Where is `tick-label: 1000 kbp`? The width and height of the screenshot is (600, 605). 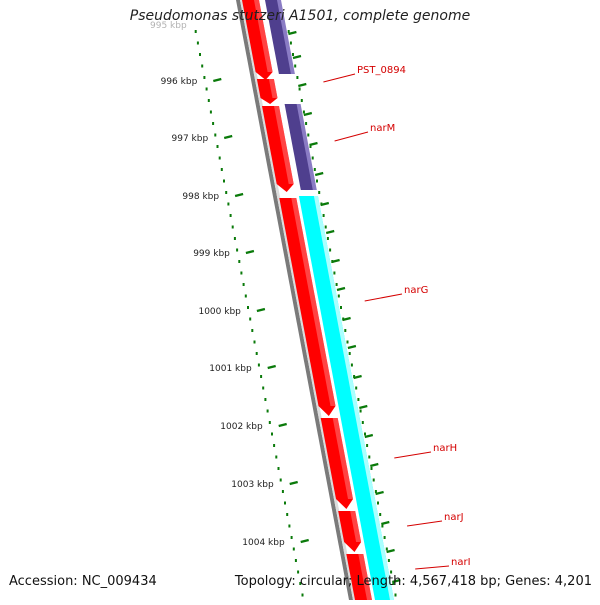 tick-label: 1000 kbp is located at coordinates (219, 312).